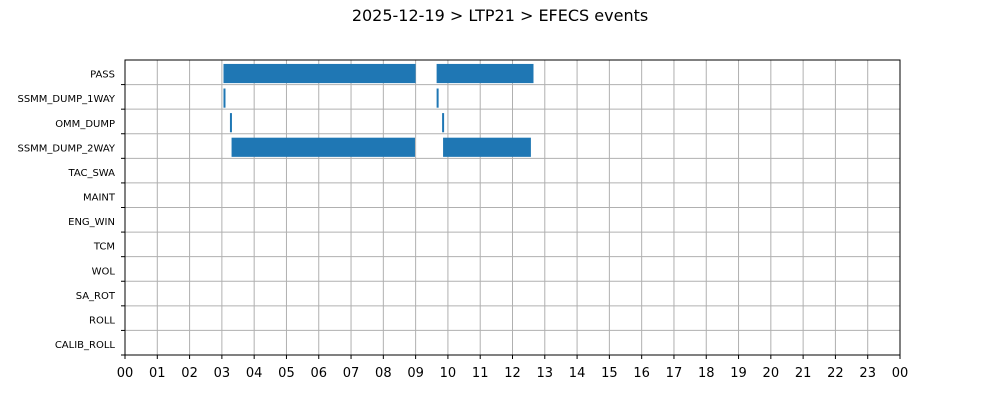 Image resolution: width=1000 pixels, height=400 pixels. I want to click on x-tick-label: 06, so click(318, 373).